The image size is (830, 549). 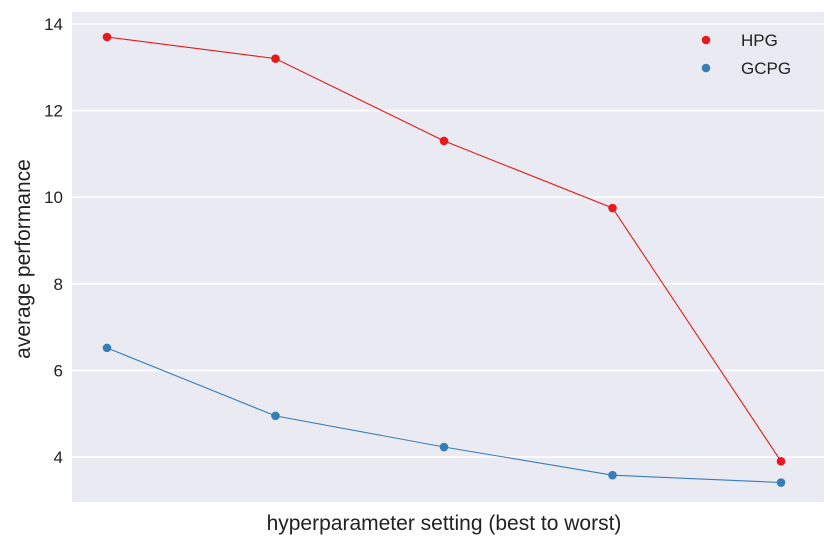 What do you see at coordinates (759, 40) in the screenshot?
I see `legend-label: HPG` at bounding box center [759, 40].